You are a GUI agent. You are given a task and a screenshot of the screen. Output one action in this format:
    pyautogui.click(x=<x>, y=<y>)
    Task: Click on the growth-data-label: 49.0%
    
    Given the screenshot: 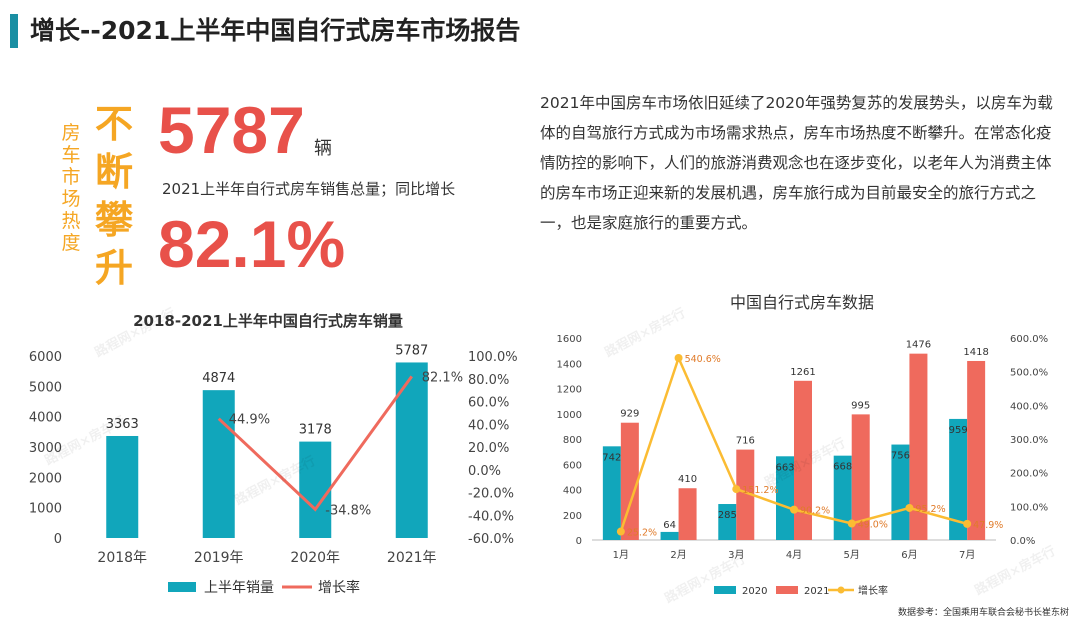 What is the action you would take?
    pyautogui.click(x=873, y=525)
    